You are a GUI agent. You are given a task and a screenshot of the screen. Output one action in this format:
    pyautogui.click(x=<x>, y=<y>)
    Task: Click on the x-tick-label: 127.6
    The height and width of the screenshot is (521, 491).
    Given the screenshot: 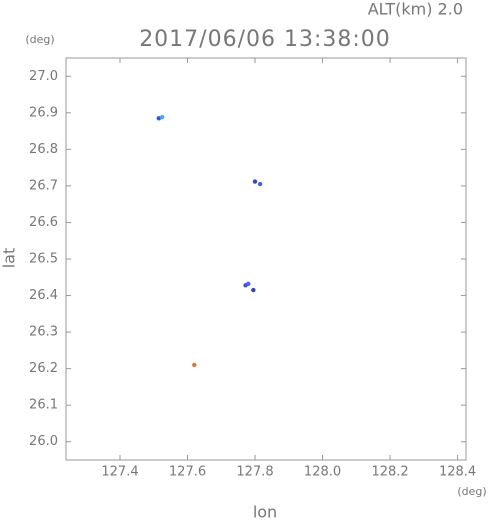 What is the action you would take?
    pyautogui.click(x=187, y=472)
    